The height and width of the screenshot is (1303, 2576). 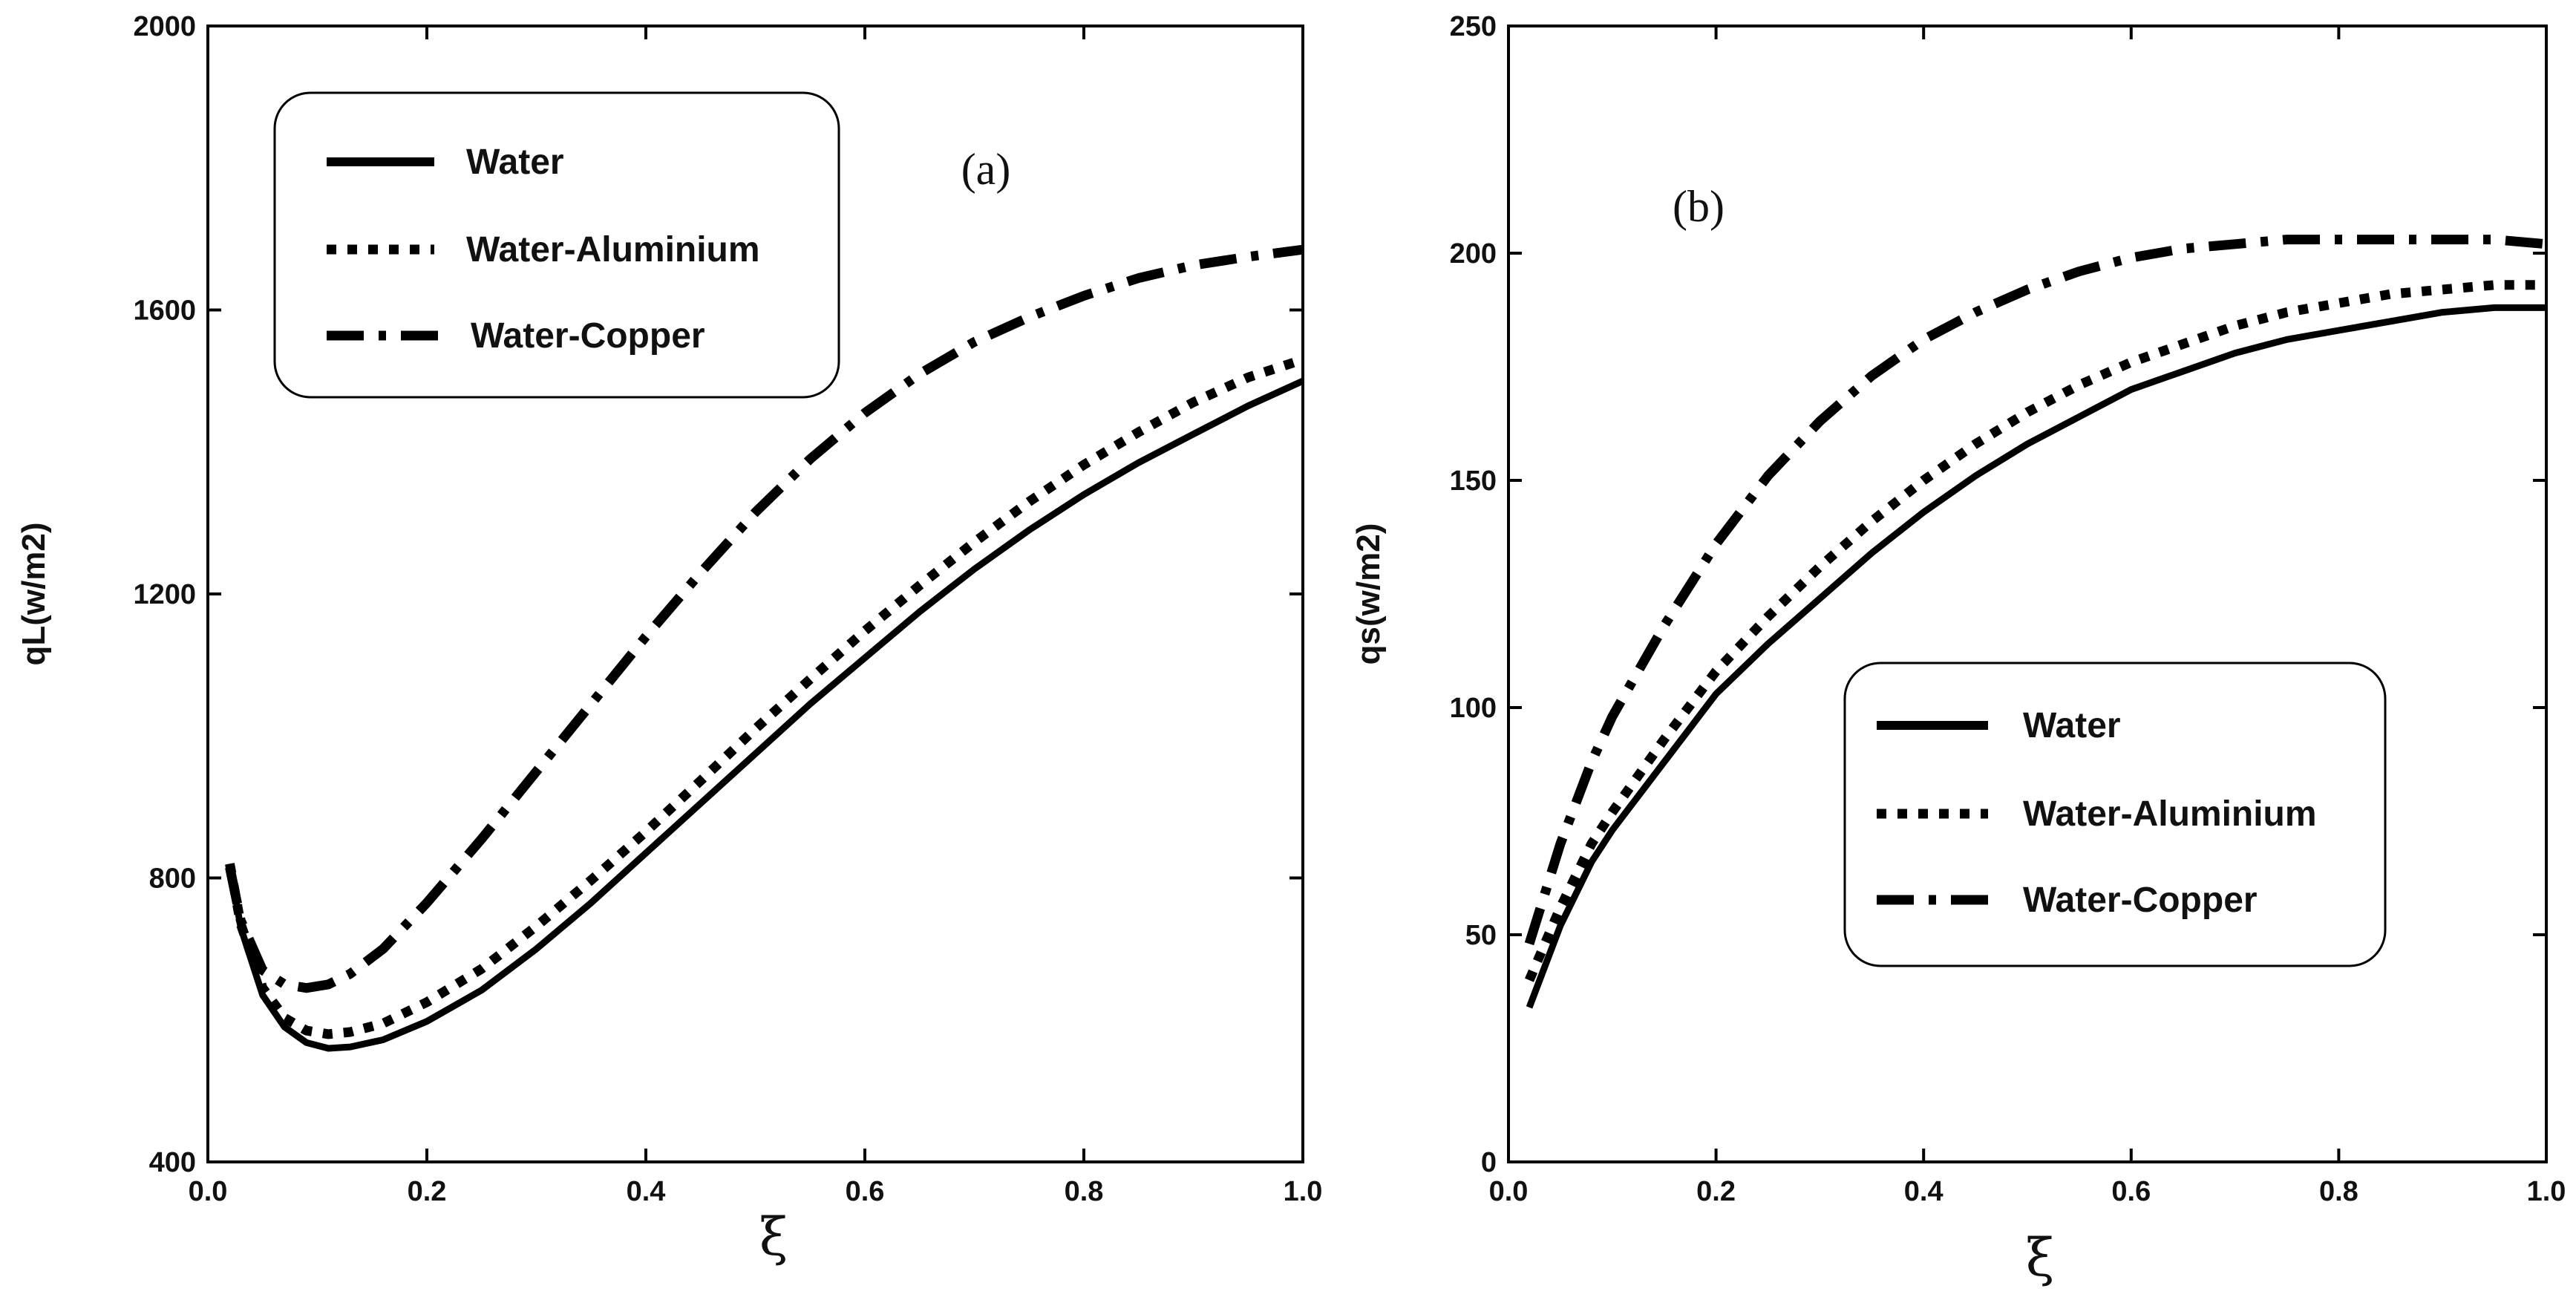 I want to click on y-axis-label-b: qs(w/m2), so click(x=1368, y=594).